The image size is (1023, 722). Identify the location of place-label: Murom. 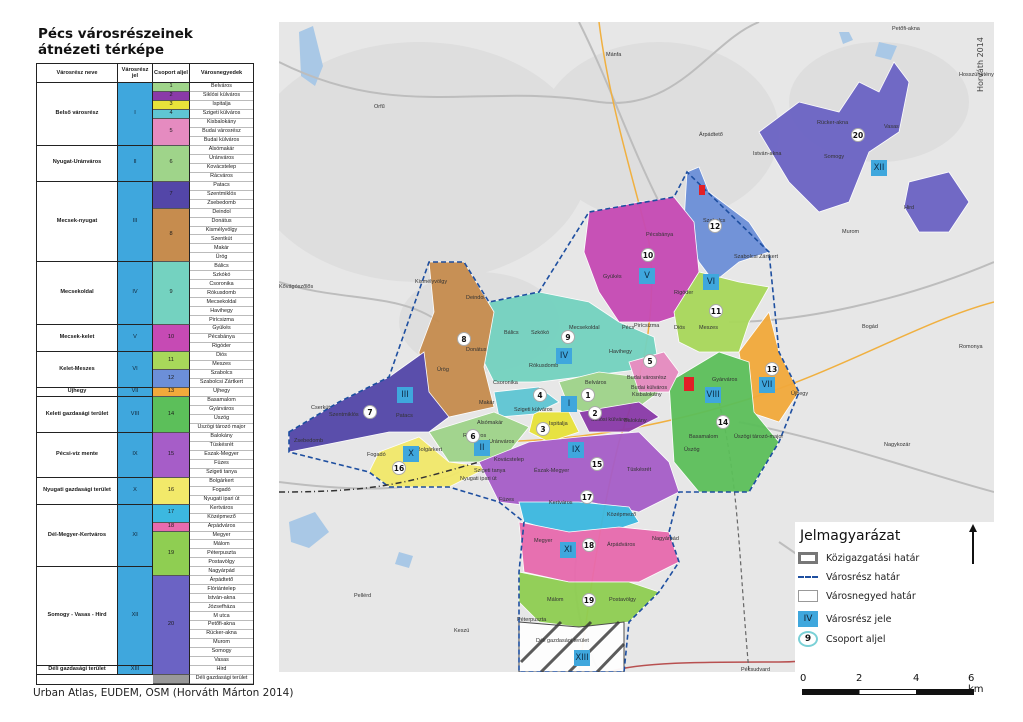
(851, 232).